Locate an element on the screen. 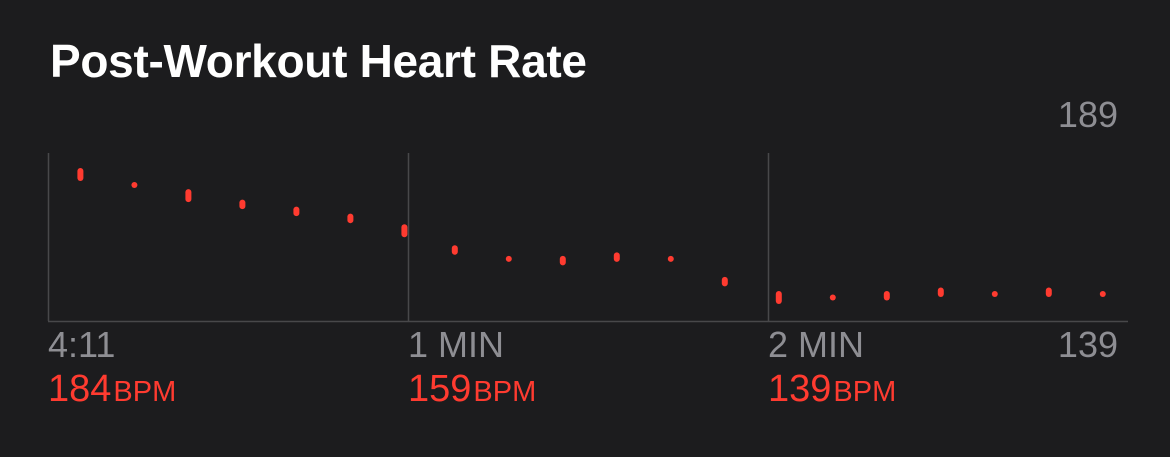  bpm-value: 139 is located at coordinates (800, 389).